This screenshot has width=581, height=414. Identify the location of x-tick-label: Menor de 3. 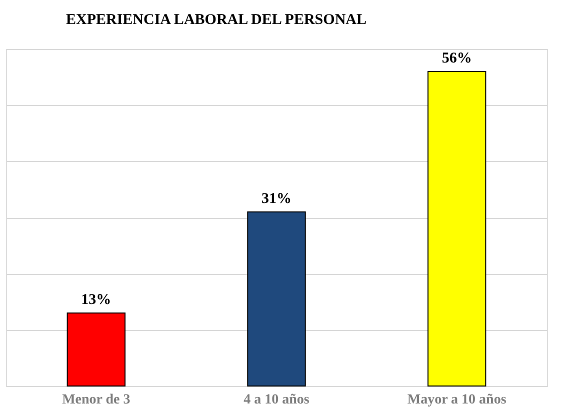
(96, 400).